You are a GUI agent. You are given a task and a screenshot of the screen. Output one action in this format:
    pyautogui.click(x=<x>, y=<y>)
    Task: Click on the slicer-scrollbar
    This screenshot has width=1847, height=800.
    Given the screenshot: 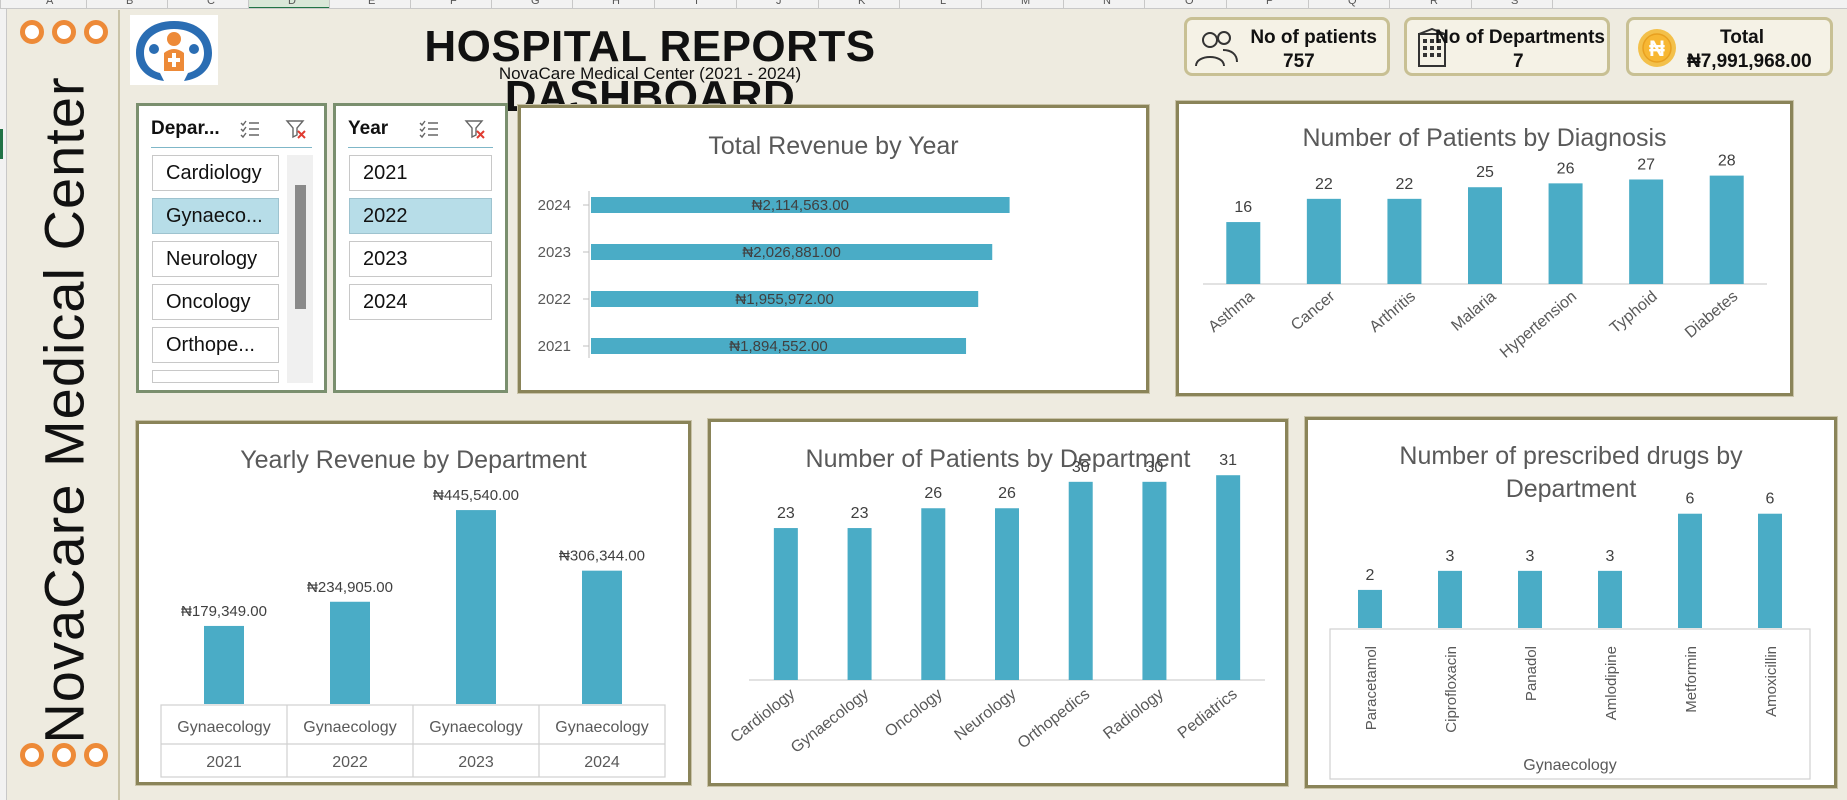 What is the action you would take?
    pyautogui.click(x=300, y=269)
    